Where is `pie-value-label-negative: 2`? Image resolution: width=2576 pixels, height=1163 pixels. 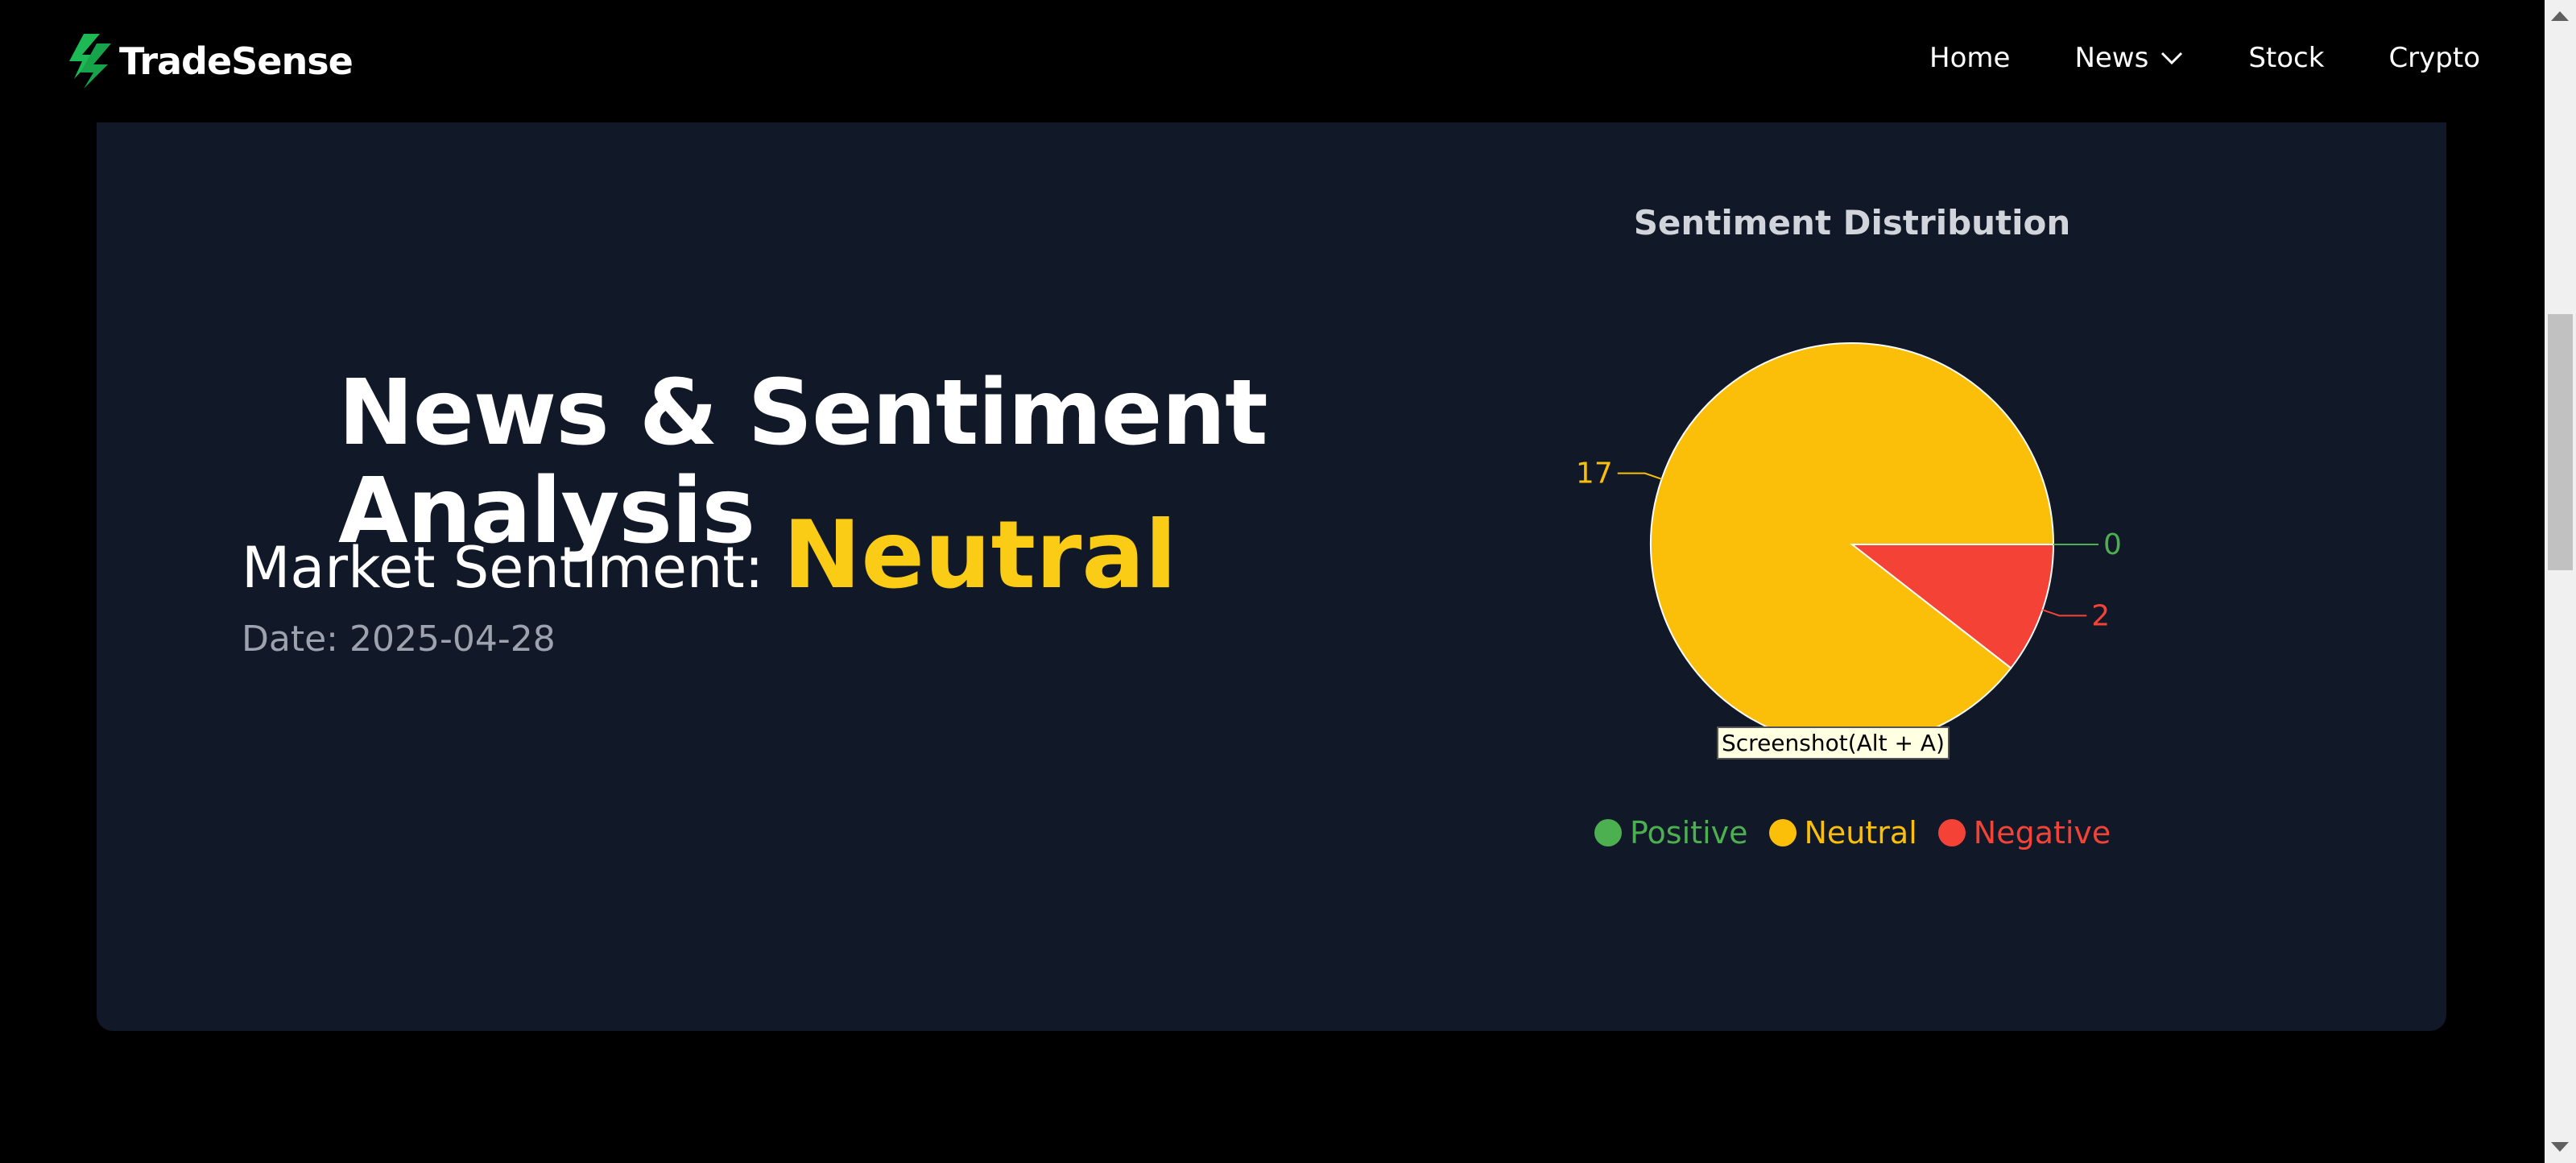
pie-value-label-negative: 2 is located at coordinates (2100, 615).